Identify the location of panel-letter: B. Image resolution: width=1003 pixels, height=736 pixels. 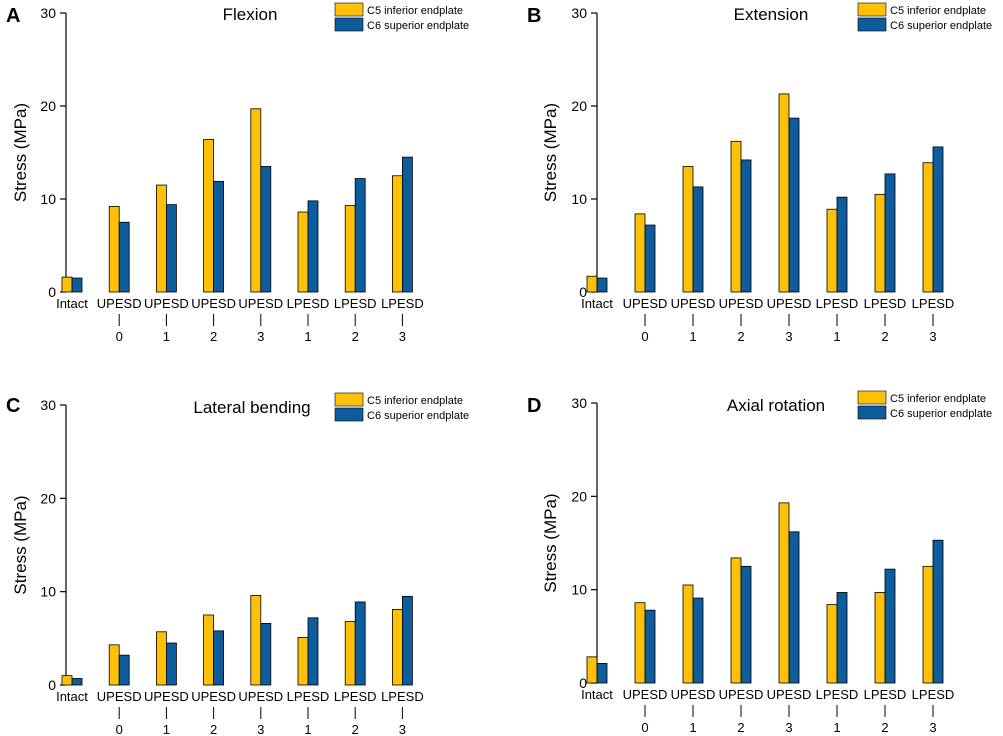
(534, 16).